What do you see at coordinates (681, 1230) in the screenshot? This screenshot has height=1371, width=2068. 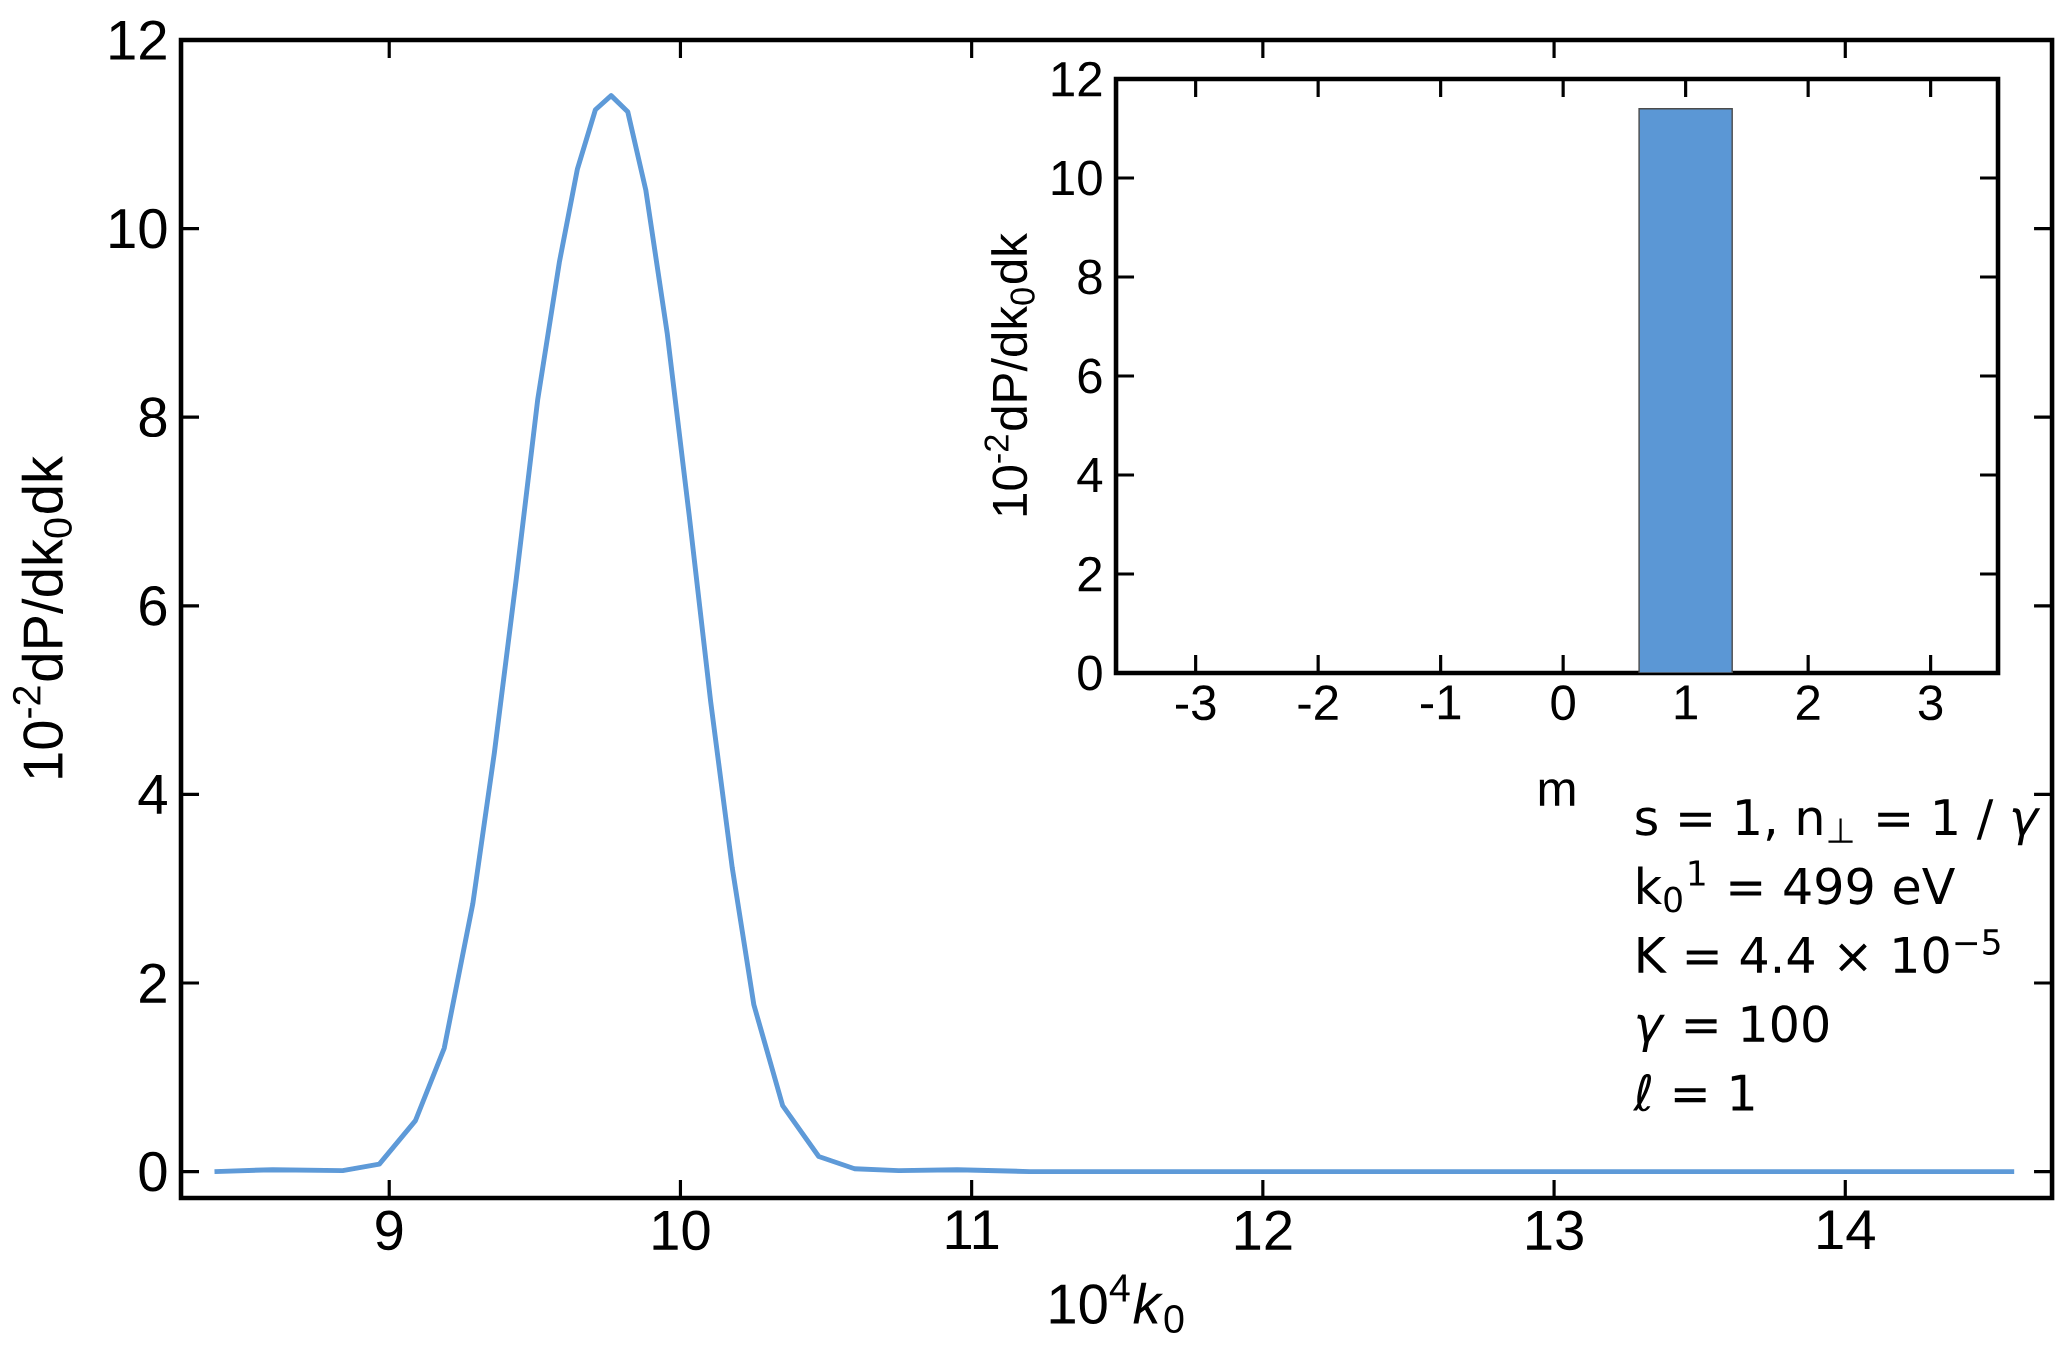 I see `x-tick-label: 10` at bounding box center [681, 1230].